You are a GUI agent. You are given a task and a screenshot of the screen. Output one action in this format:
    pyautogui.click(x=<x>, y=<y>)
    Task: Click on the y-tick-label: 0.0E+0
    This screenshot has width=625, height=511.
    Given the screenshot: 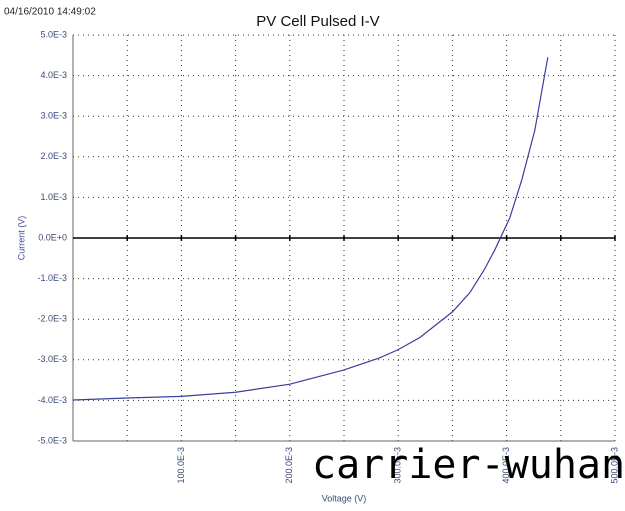 What is the action you would take?
    pyautogui.click(x=52, y=237)
    